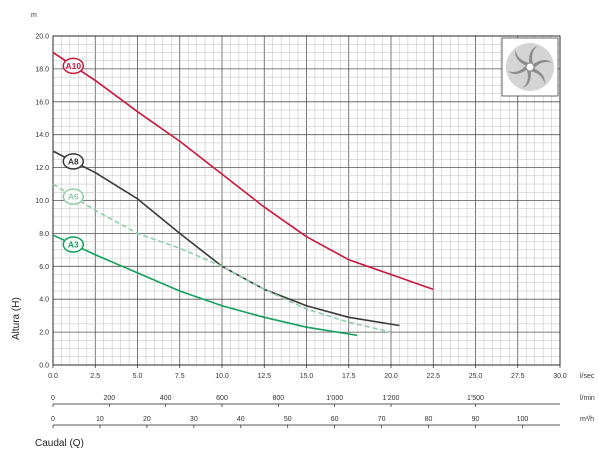  Describe the element at coordinates (44, 267) in the screenshot. I see `y-tick-label: 6.0` at that location.